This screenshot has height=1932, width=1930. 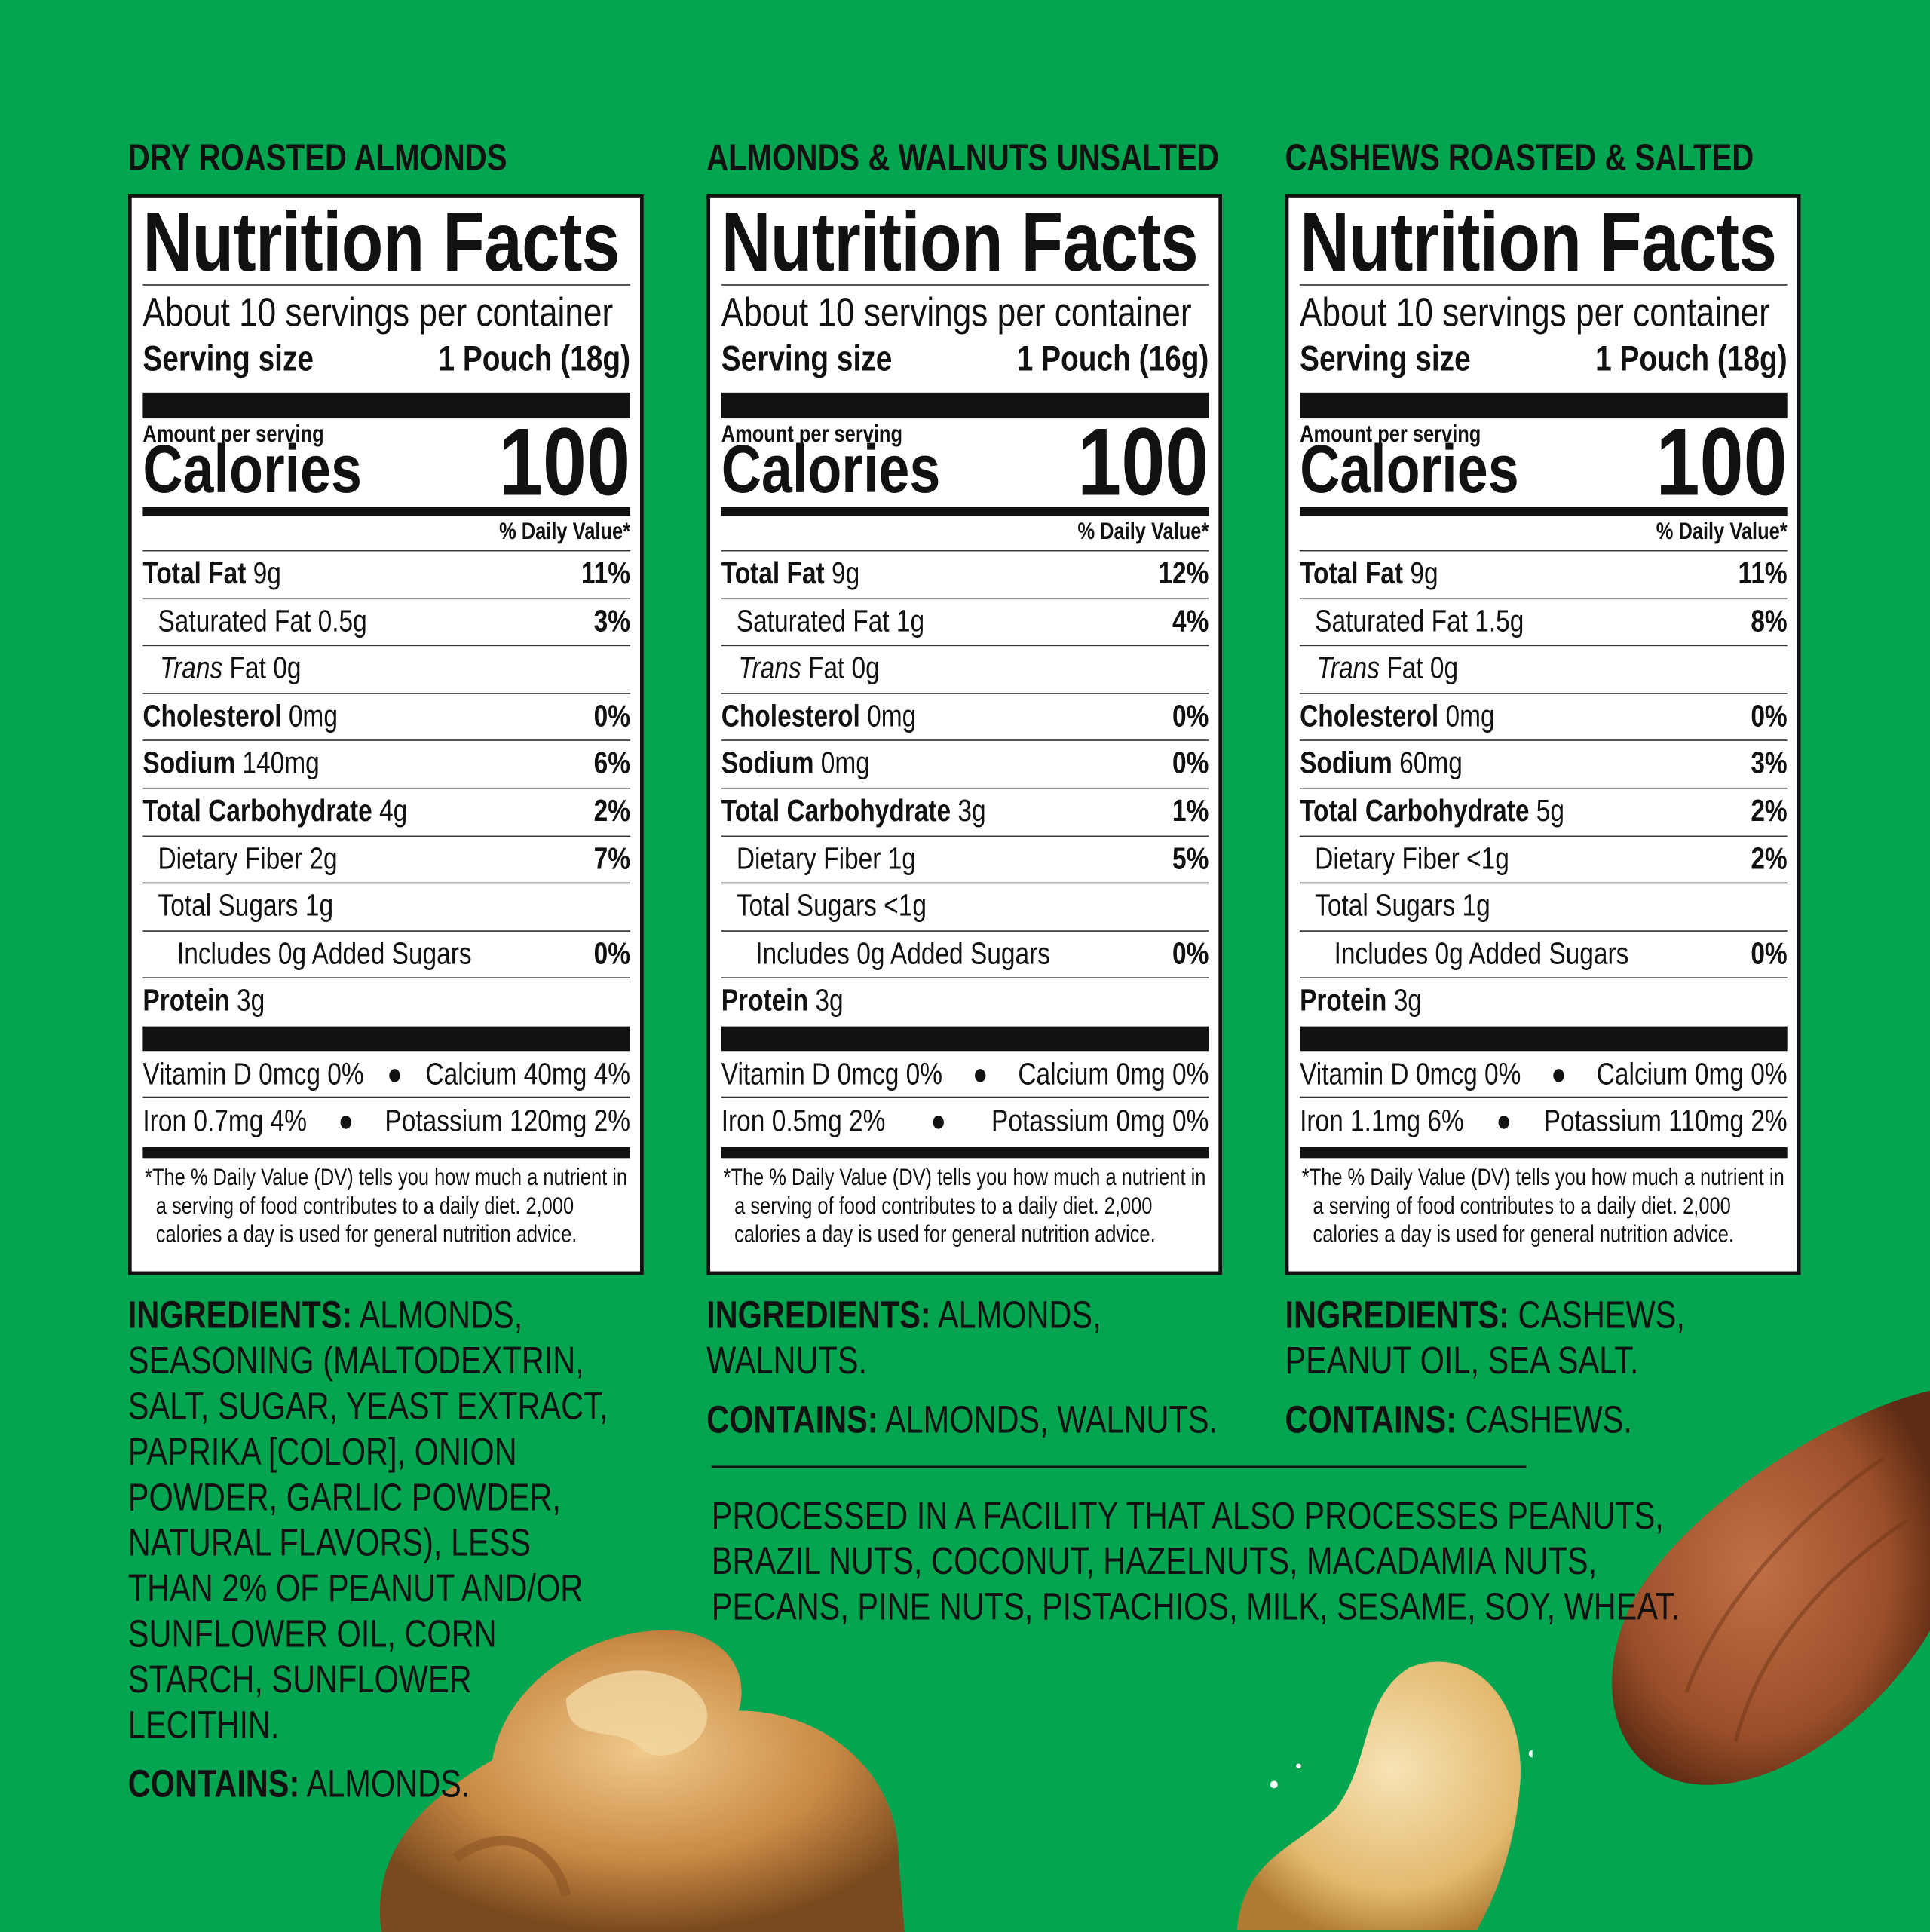 I want to click on vitamin-row: Iron 1.1mg 6% ● Potassium 110mg 2%, so click(x=1544, y=1122).